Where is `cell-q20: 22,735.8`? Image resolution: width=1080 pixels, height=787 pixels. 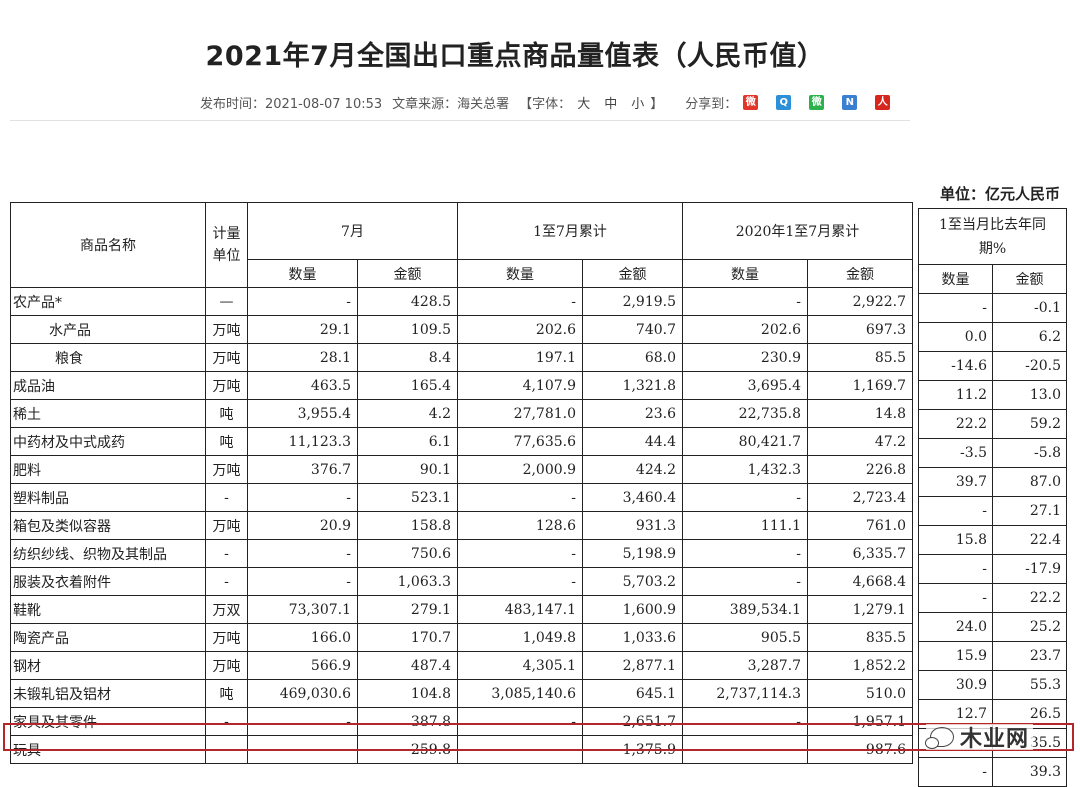
cell-q20: 22,735.8 is located at coordinates (745, 413).